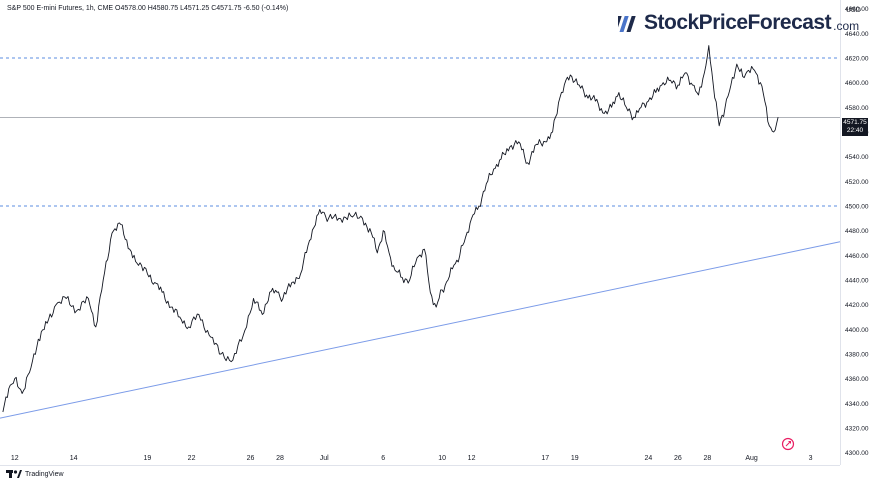 This screenshot has height=489, width=875. Describe the element at coordinates (545, 458) in the screenshot. I see `x-tick-label: 17` at that location.